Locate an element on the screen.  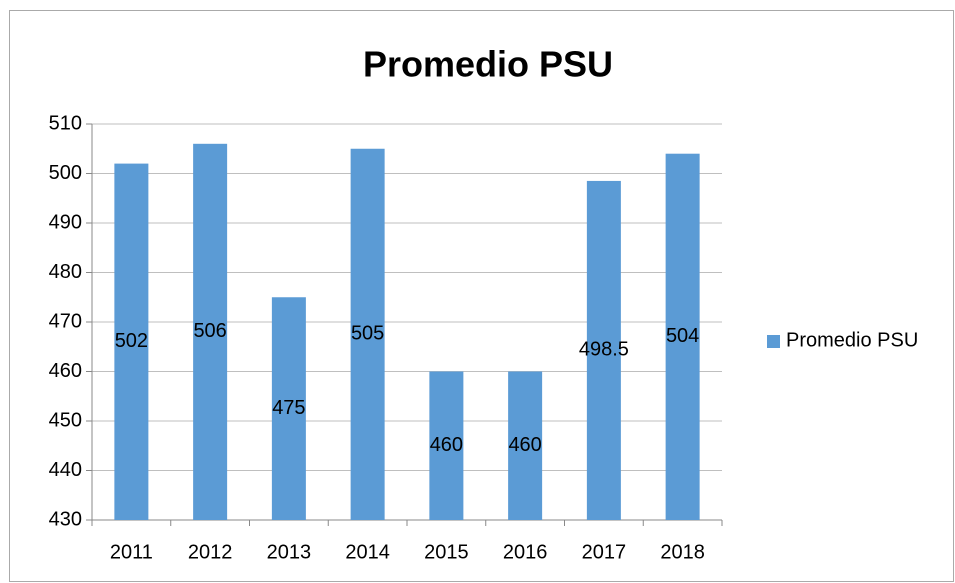
data-label: 504 is located at coordinates (682, 336).